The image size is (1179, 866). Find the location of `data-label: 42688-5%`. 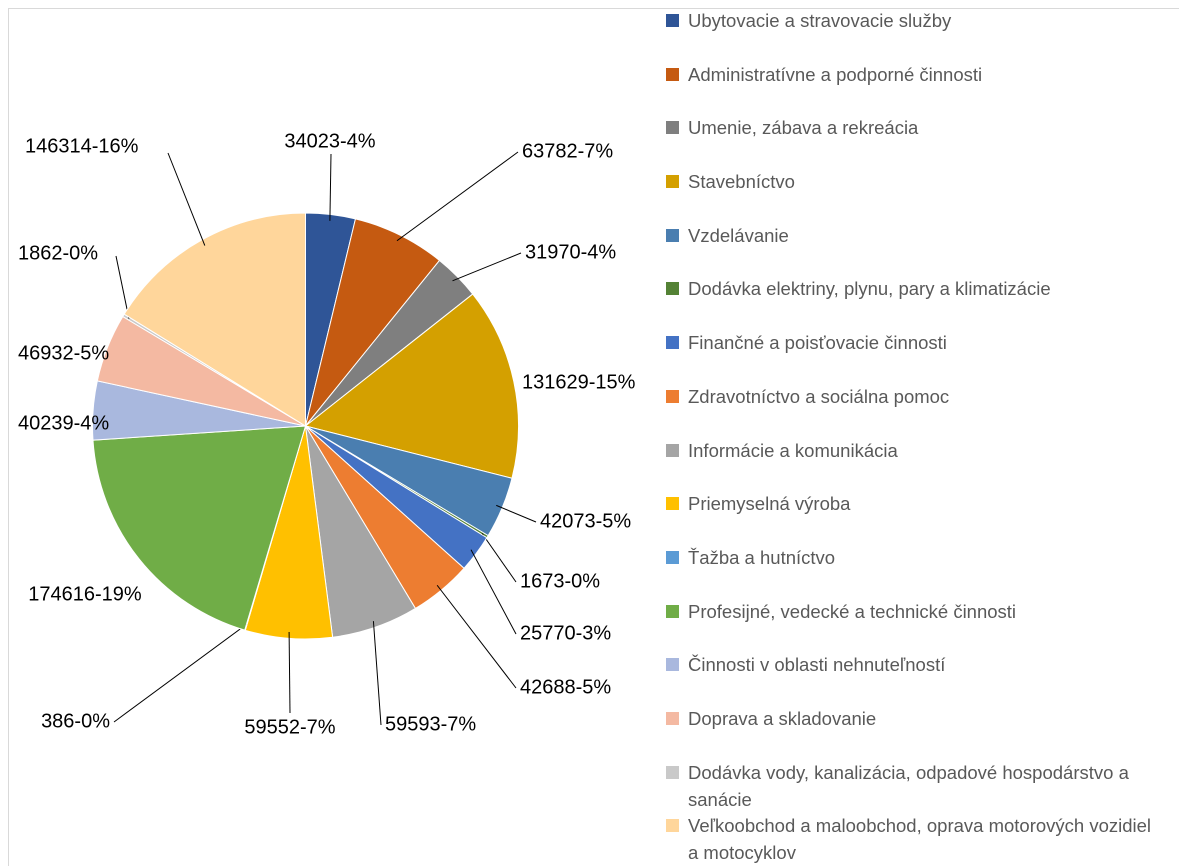

data-label: 42688-5% is located at coordinates (565, 687).